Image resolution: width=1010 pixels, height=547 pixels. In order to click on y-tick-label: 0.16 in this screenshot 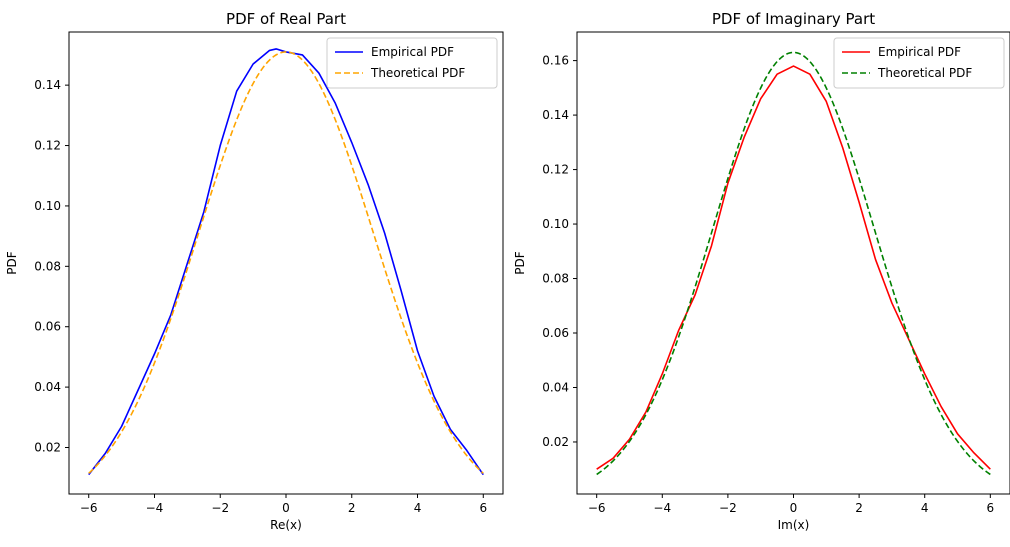, I will do `click(555, 61)`.